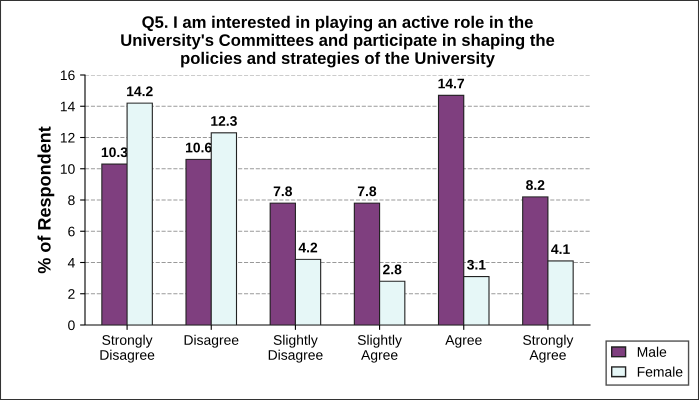  I want to click on data-label: 3.1, so click(476, 265).